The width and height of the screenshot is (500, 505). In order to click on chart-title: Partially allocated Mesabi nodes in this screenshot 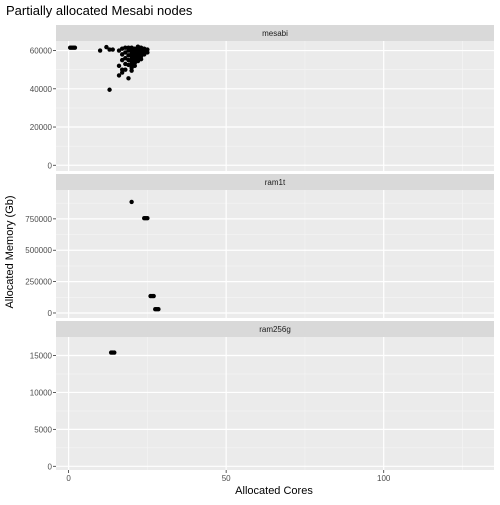, I will do `click(99, 10)`.